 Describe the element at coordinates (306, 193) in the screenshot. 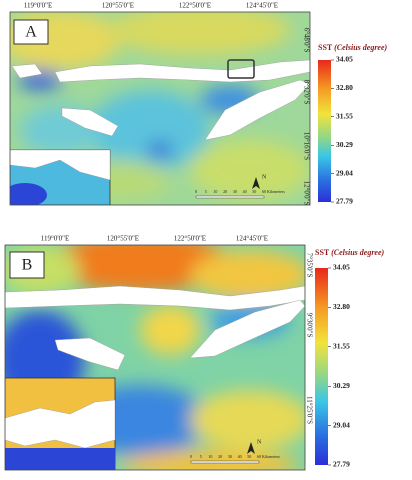

I see `latitude-label: 12°0'0"S` at that location.